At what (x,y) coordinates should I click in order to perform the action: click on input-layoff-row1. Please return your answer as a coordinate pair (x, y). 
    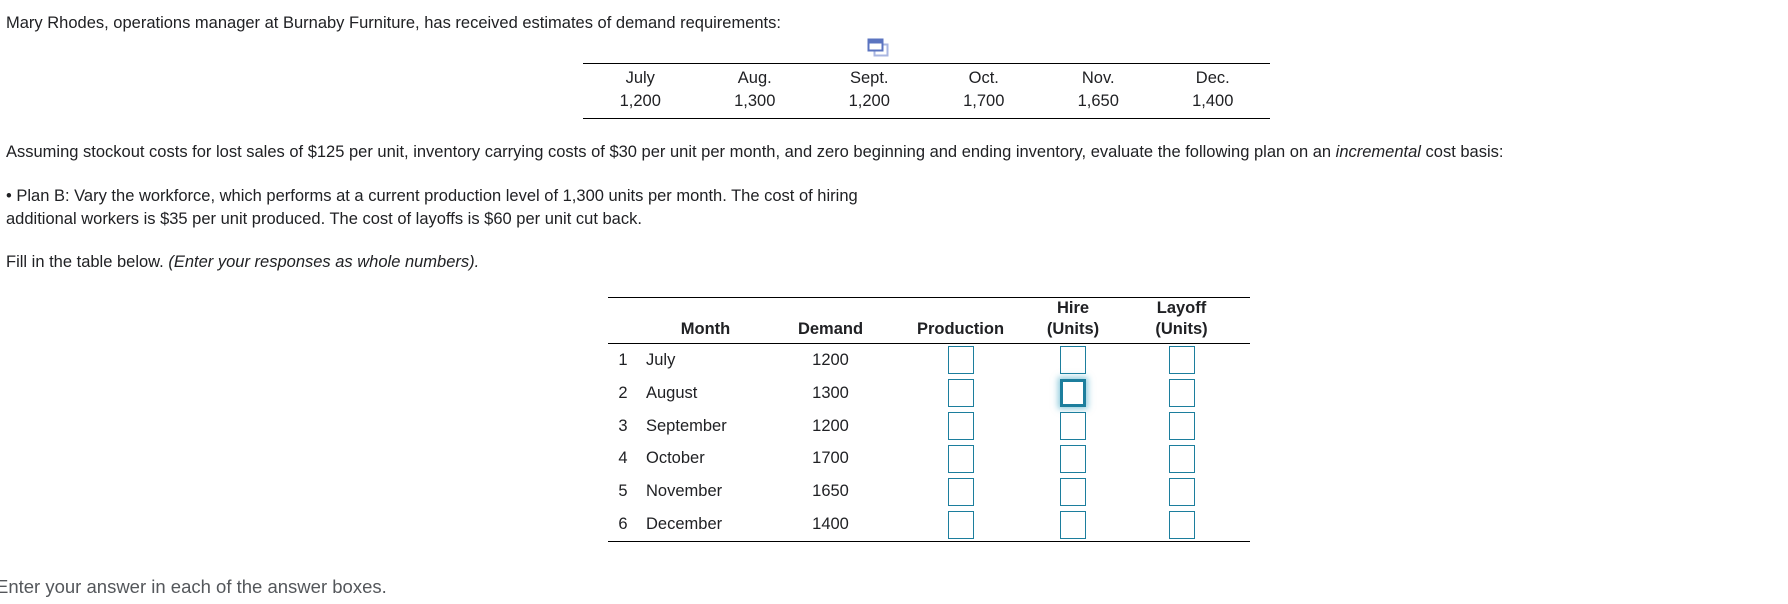
    Looking at the image, I should click on (1181, 360).